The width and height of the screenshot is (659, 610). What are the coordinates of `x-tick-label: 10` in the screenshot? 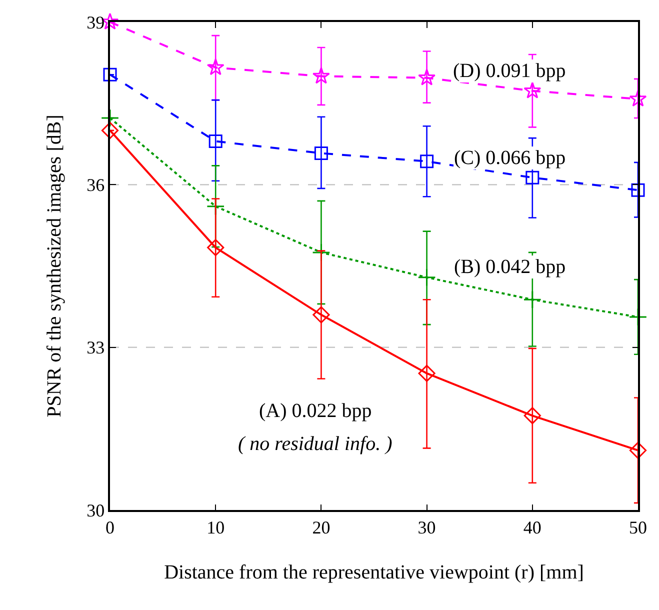 It's located at (215, 527).